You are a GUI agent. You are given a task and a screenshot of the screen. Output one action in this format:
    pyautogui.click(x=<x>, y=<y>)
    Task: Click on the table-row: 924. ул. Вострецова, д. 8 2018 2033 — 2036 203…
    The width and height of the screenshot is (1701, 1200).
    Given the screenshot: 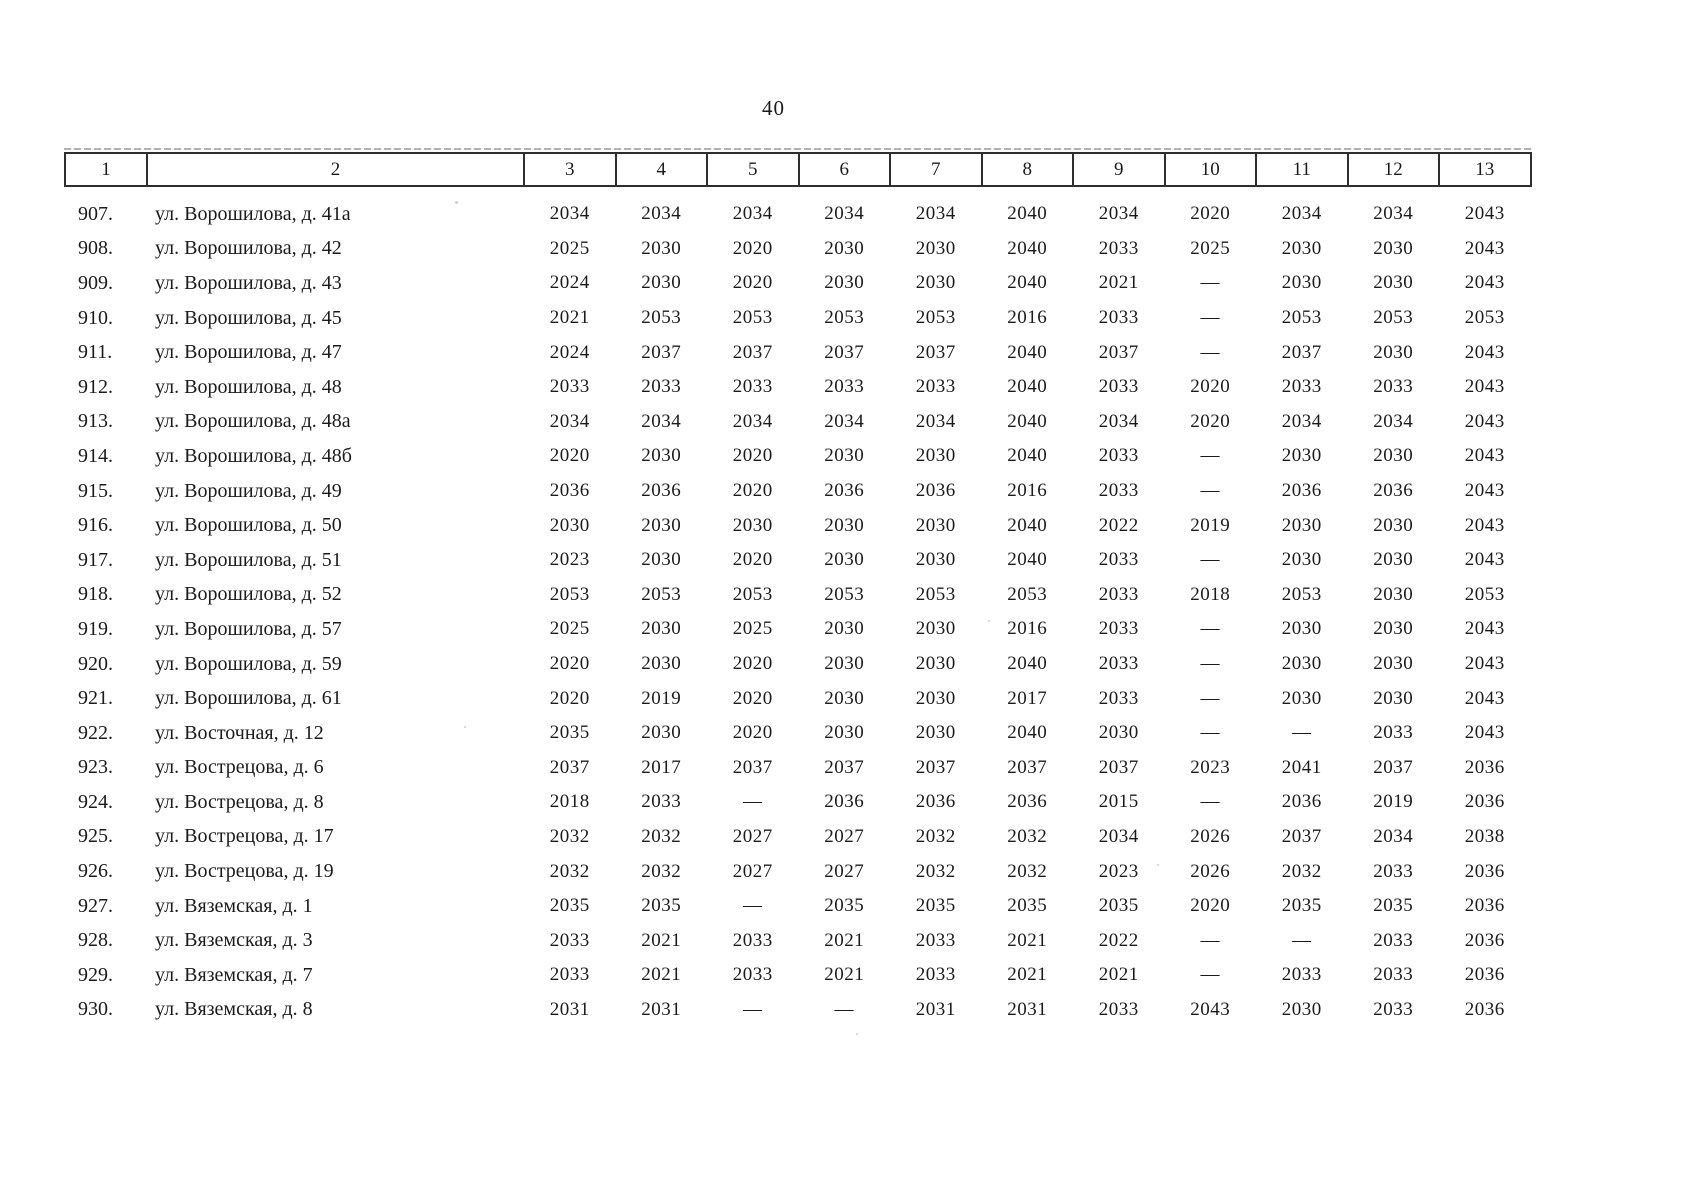 What is the action you would take?
    pyautogui.click(x=798, y=802)
    